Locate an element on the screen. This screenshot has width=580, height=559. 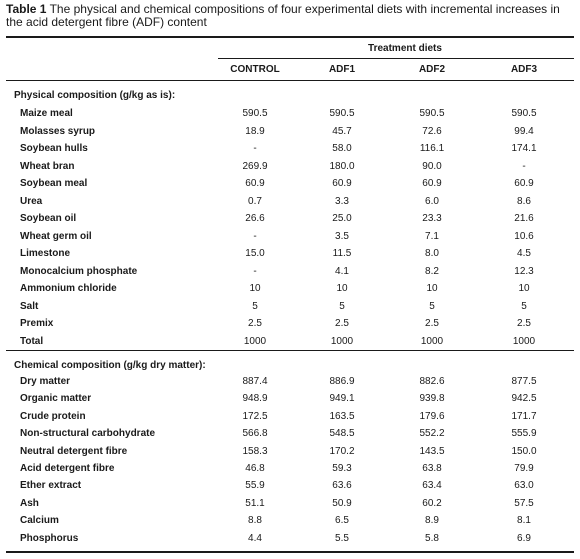
column-header-adf2: ADF2 is located at coordinates (432, 69).